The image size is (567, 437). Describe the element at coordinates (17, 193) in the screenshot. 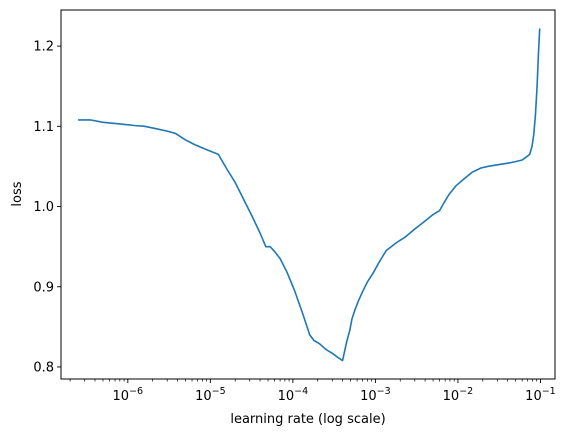

I see `y-axis-label: loss` at that location.